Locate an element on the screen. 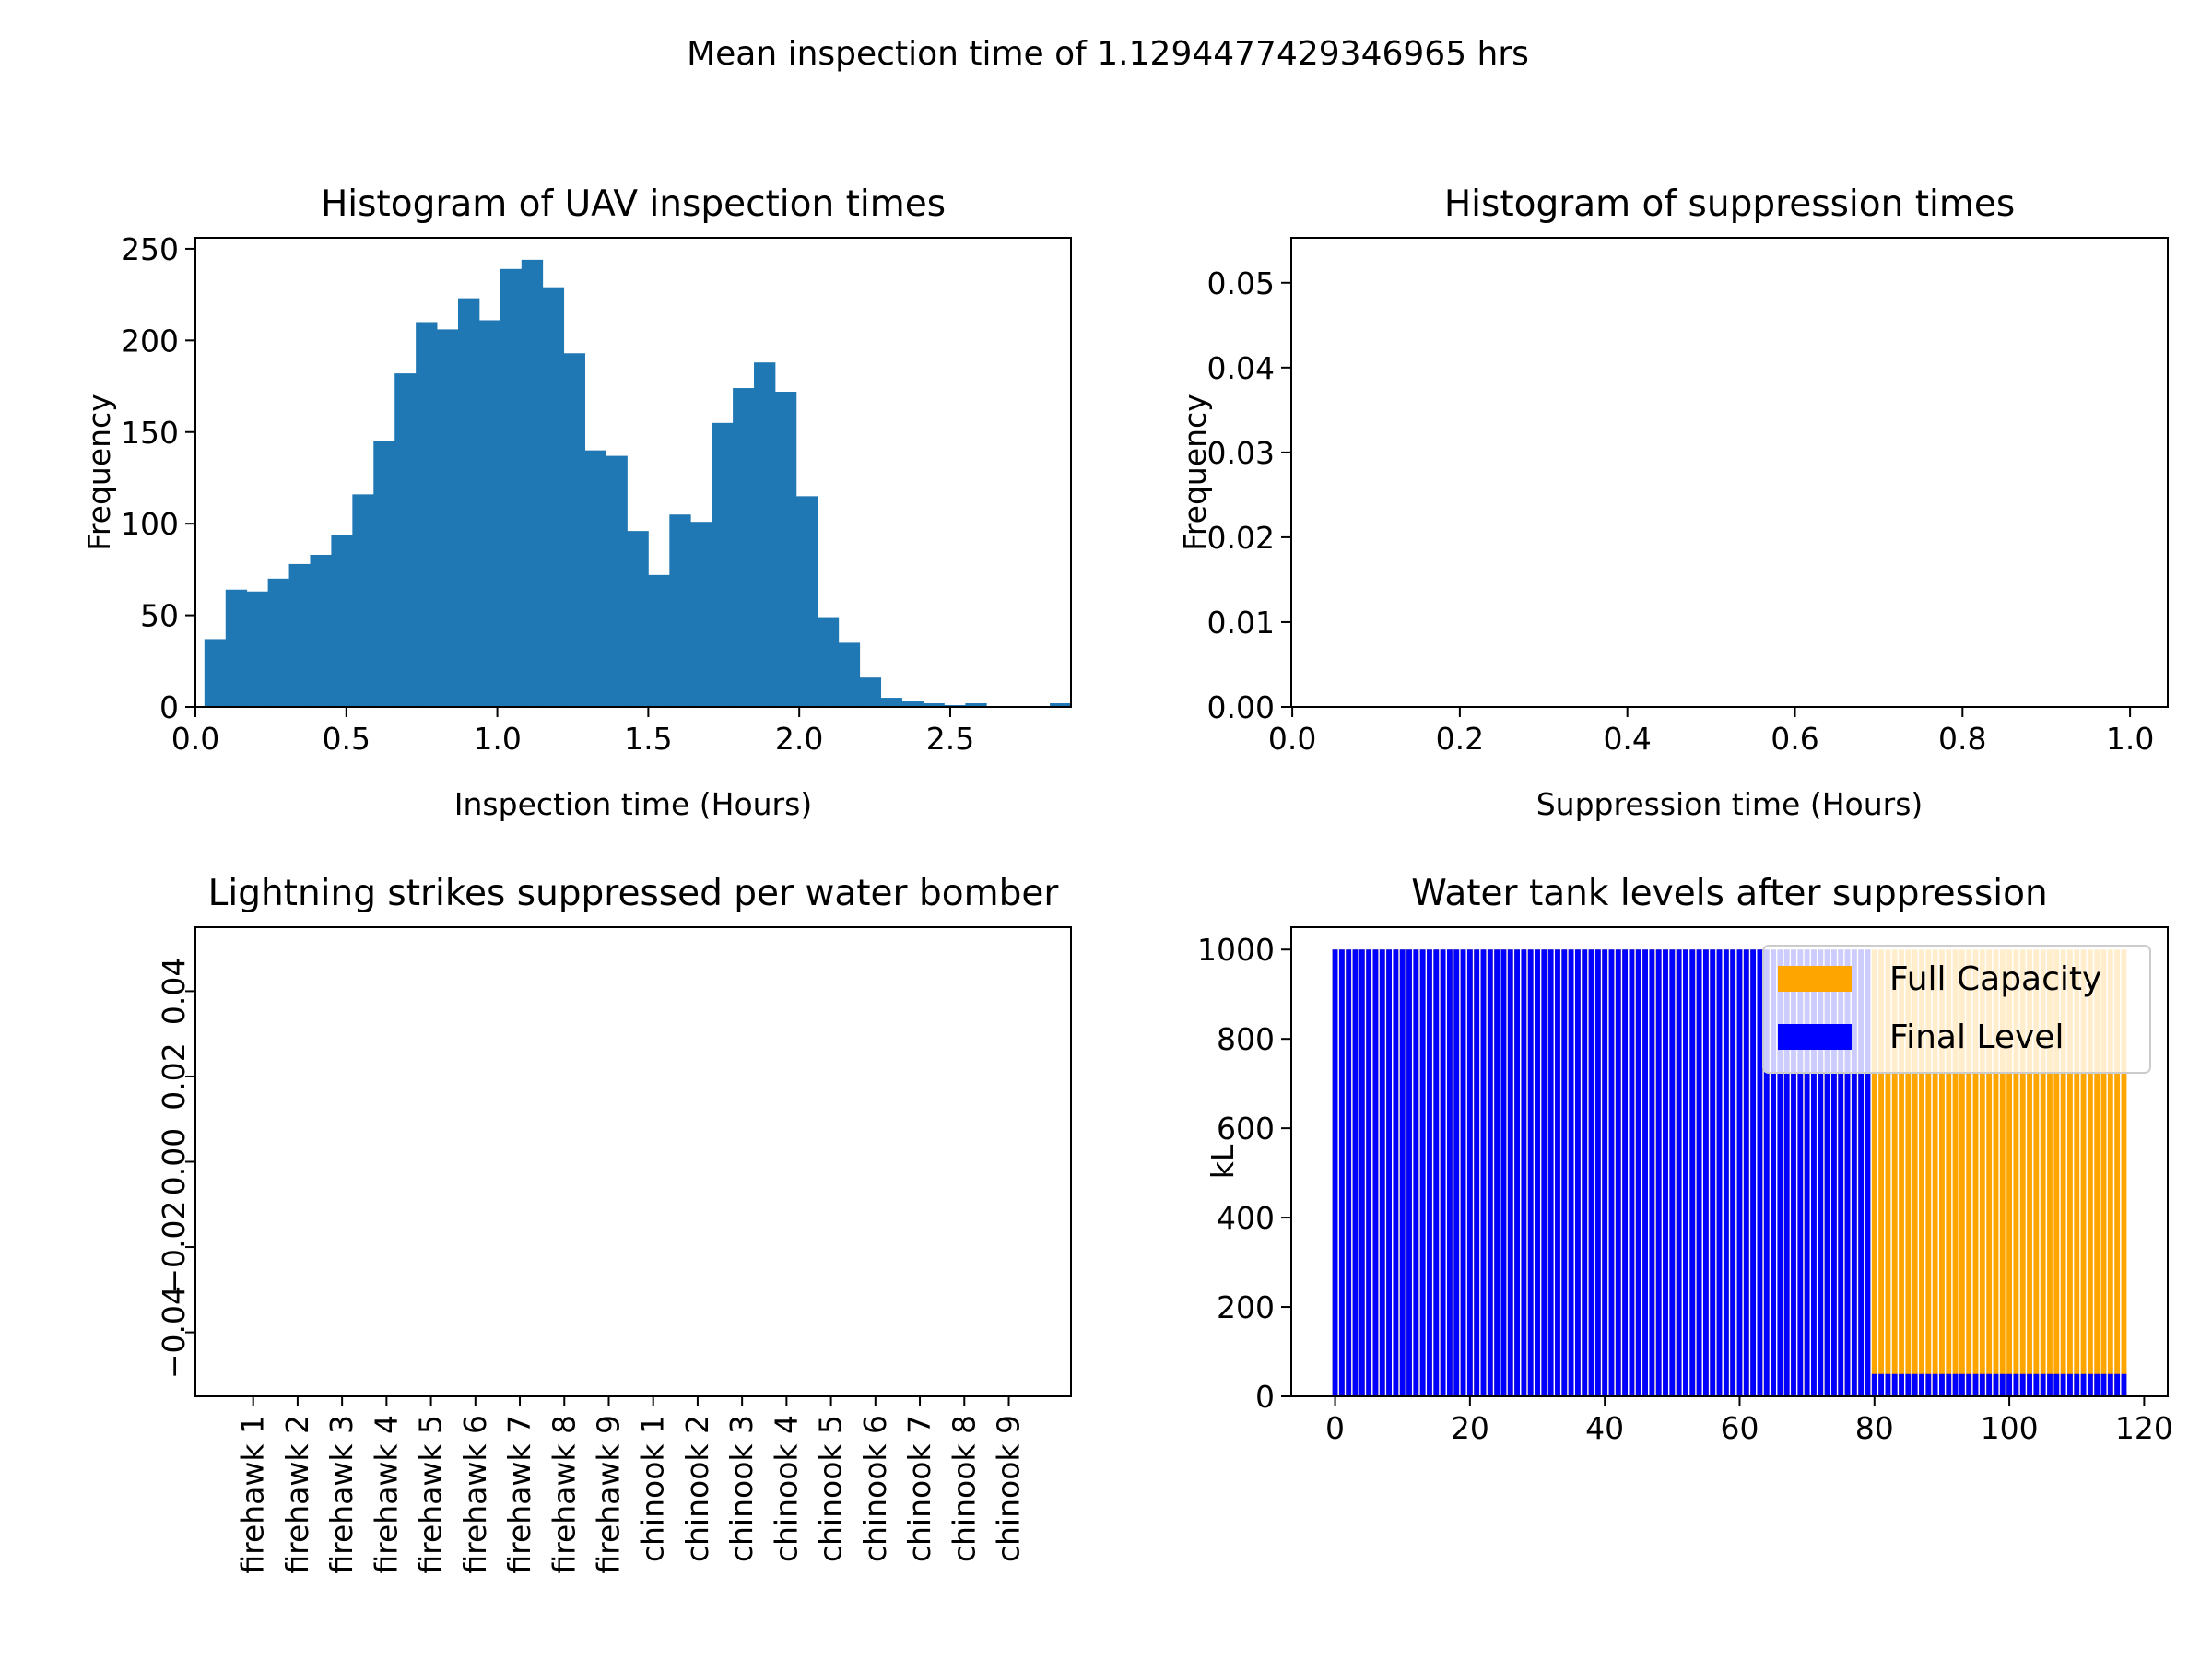  p3-xtick-label-17: chinook 9 is located at coordinates (1008, 1488).